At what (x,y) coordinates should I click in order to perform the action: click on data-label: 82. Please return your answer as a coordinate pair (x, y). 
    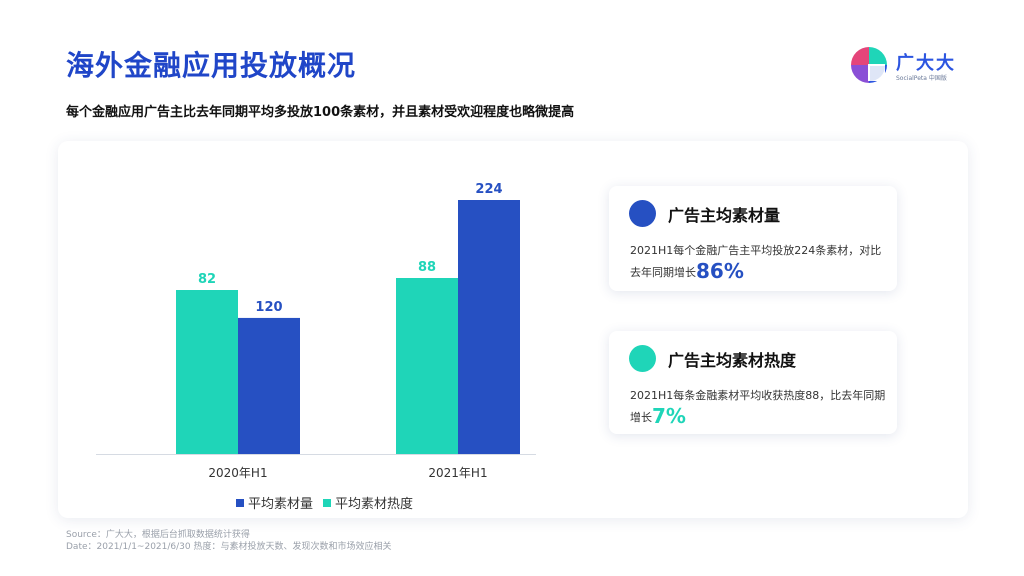
    Looking at the image, I should click on (207, 279).